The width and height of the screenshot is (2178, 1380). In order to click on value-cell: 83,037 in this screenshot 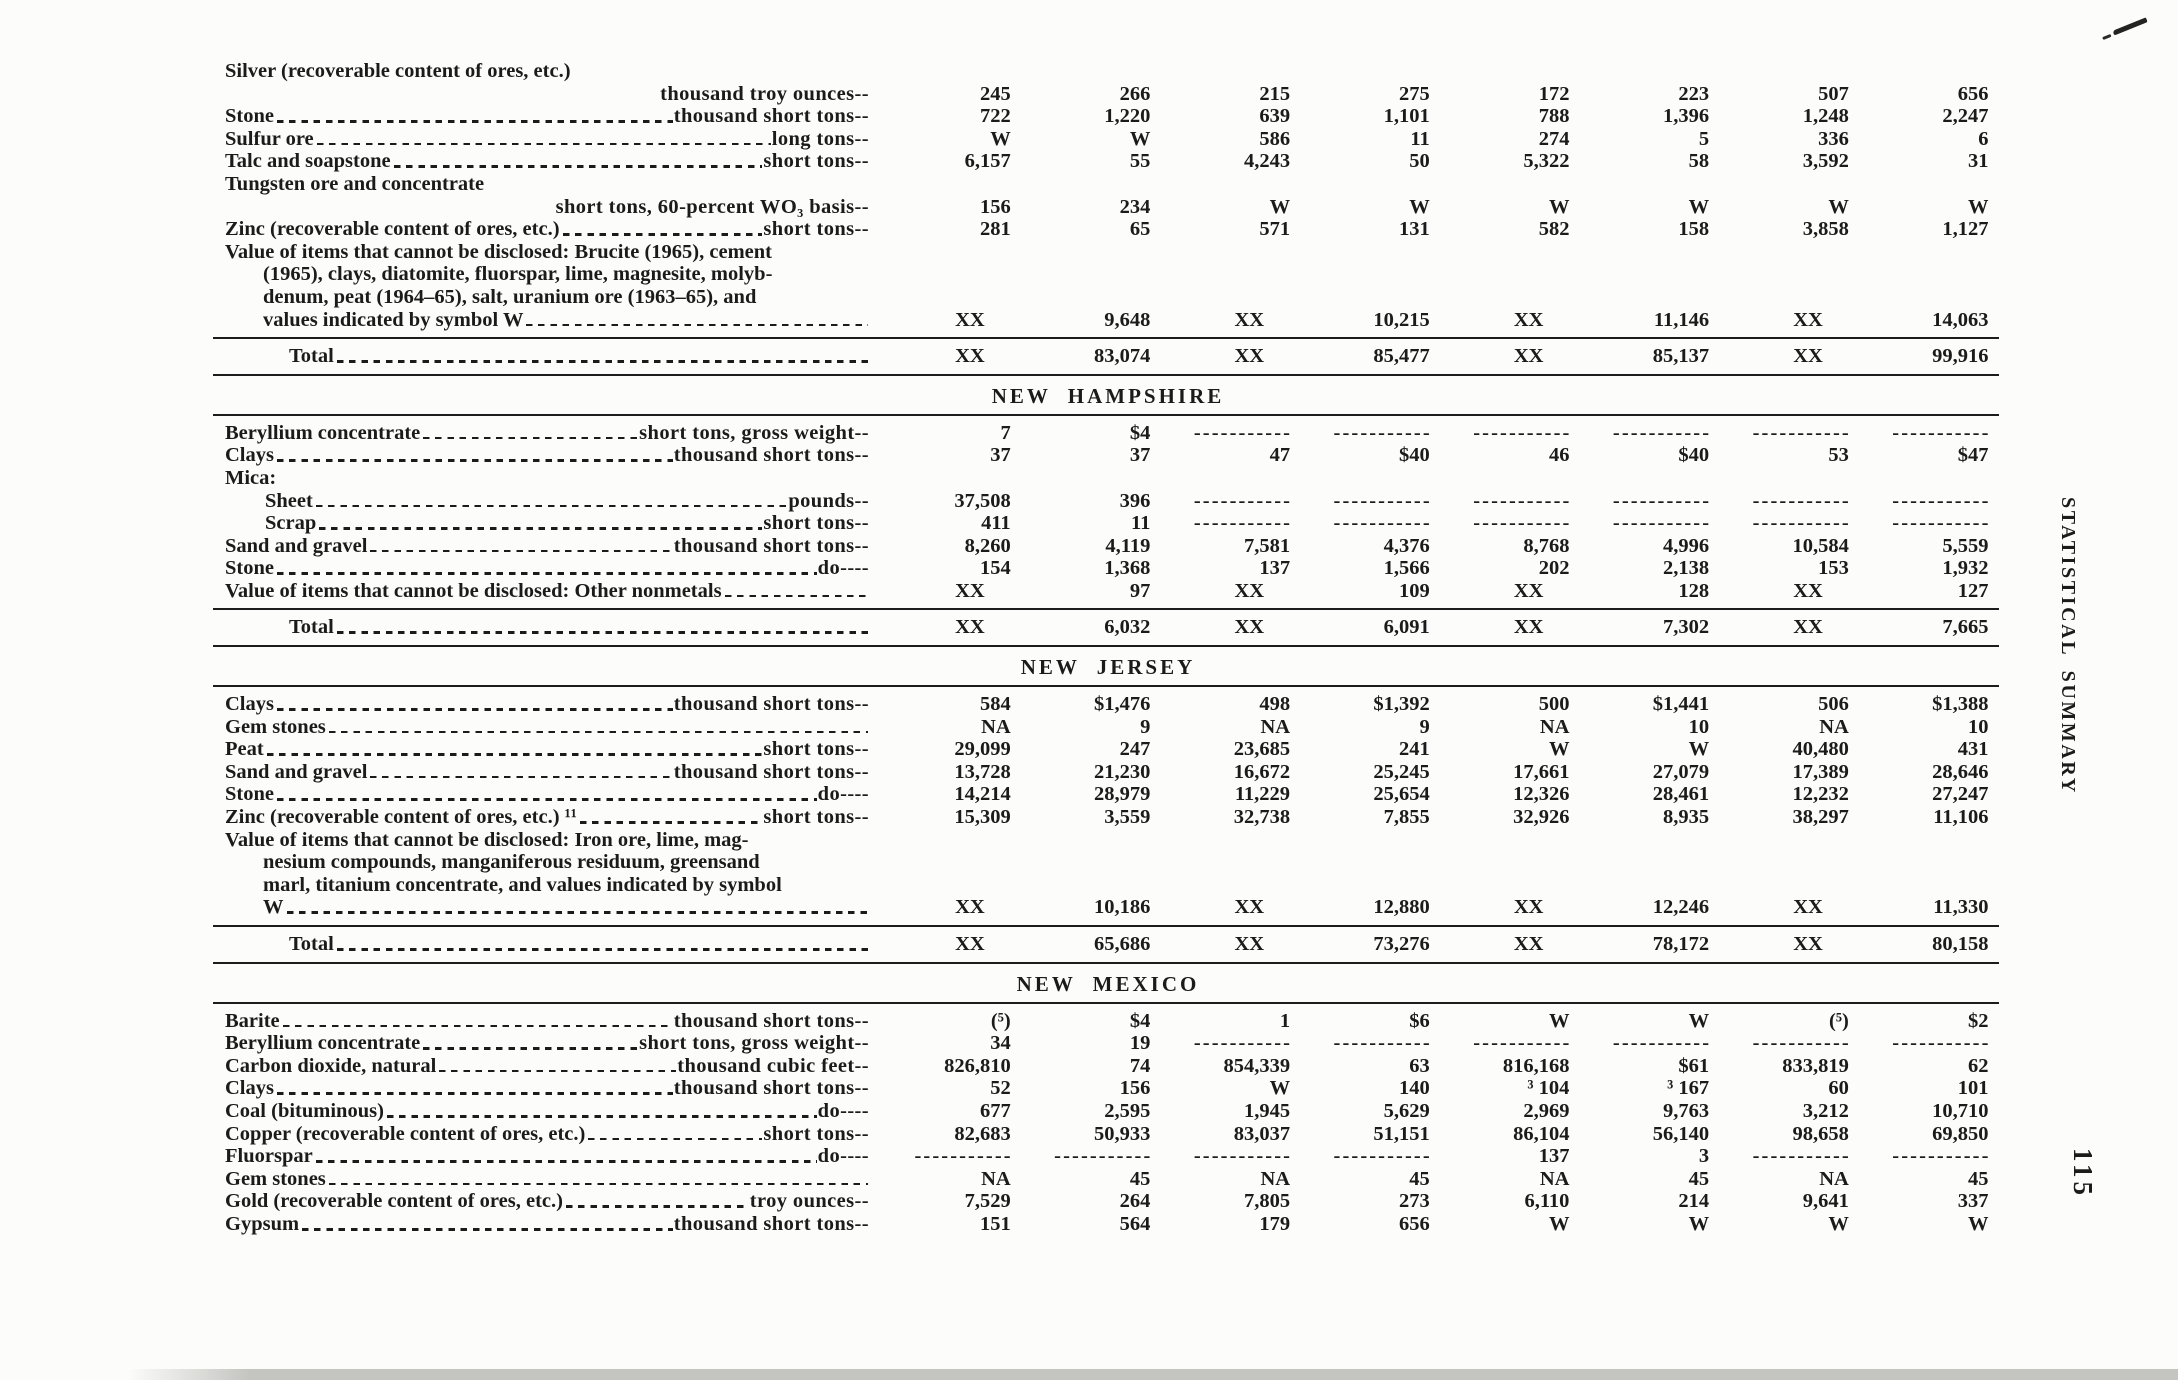, I will do `click(1262, 1133)`.